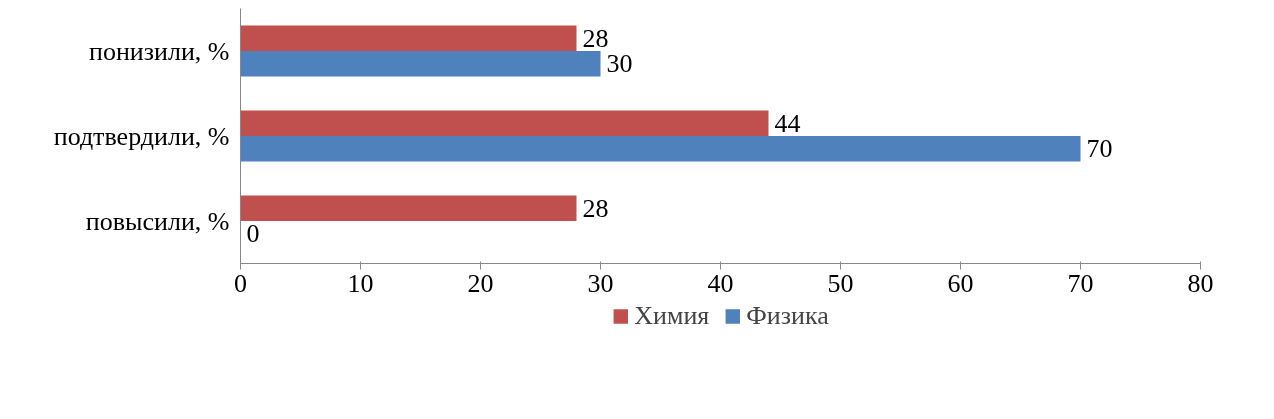  What do you see at coordinates (480, 283) in the screenshot?
I see `x-tick-label: 20` at bounding box center [480, 283].